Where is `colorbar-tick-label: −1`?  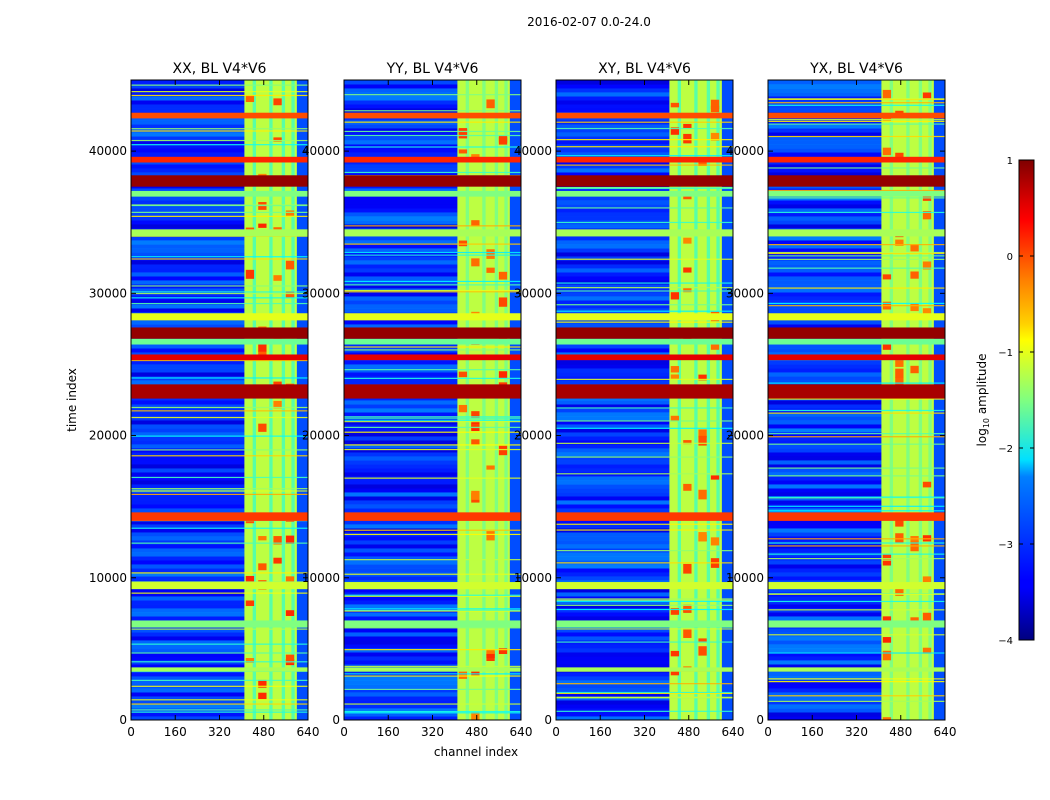
colorbar-tick-label: −1 is located at coordinates (1005, 353).